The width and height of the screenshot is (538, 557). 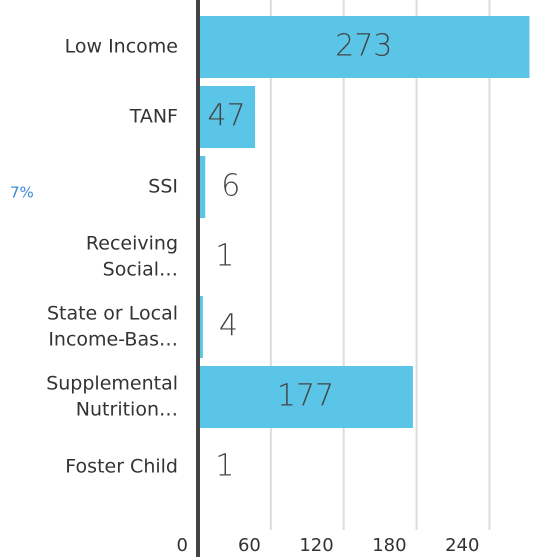 I want to click on category-label: Foster Child, so click(x=121, y=467).